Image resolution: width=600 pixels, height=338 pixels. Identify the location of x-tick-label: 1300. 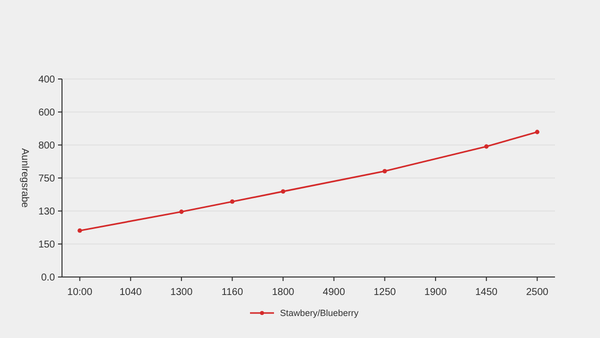
(181, 292).